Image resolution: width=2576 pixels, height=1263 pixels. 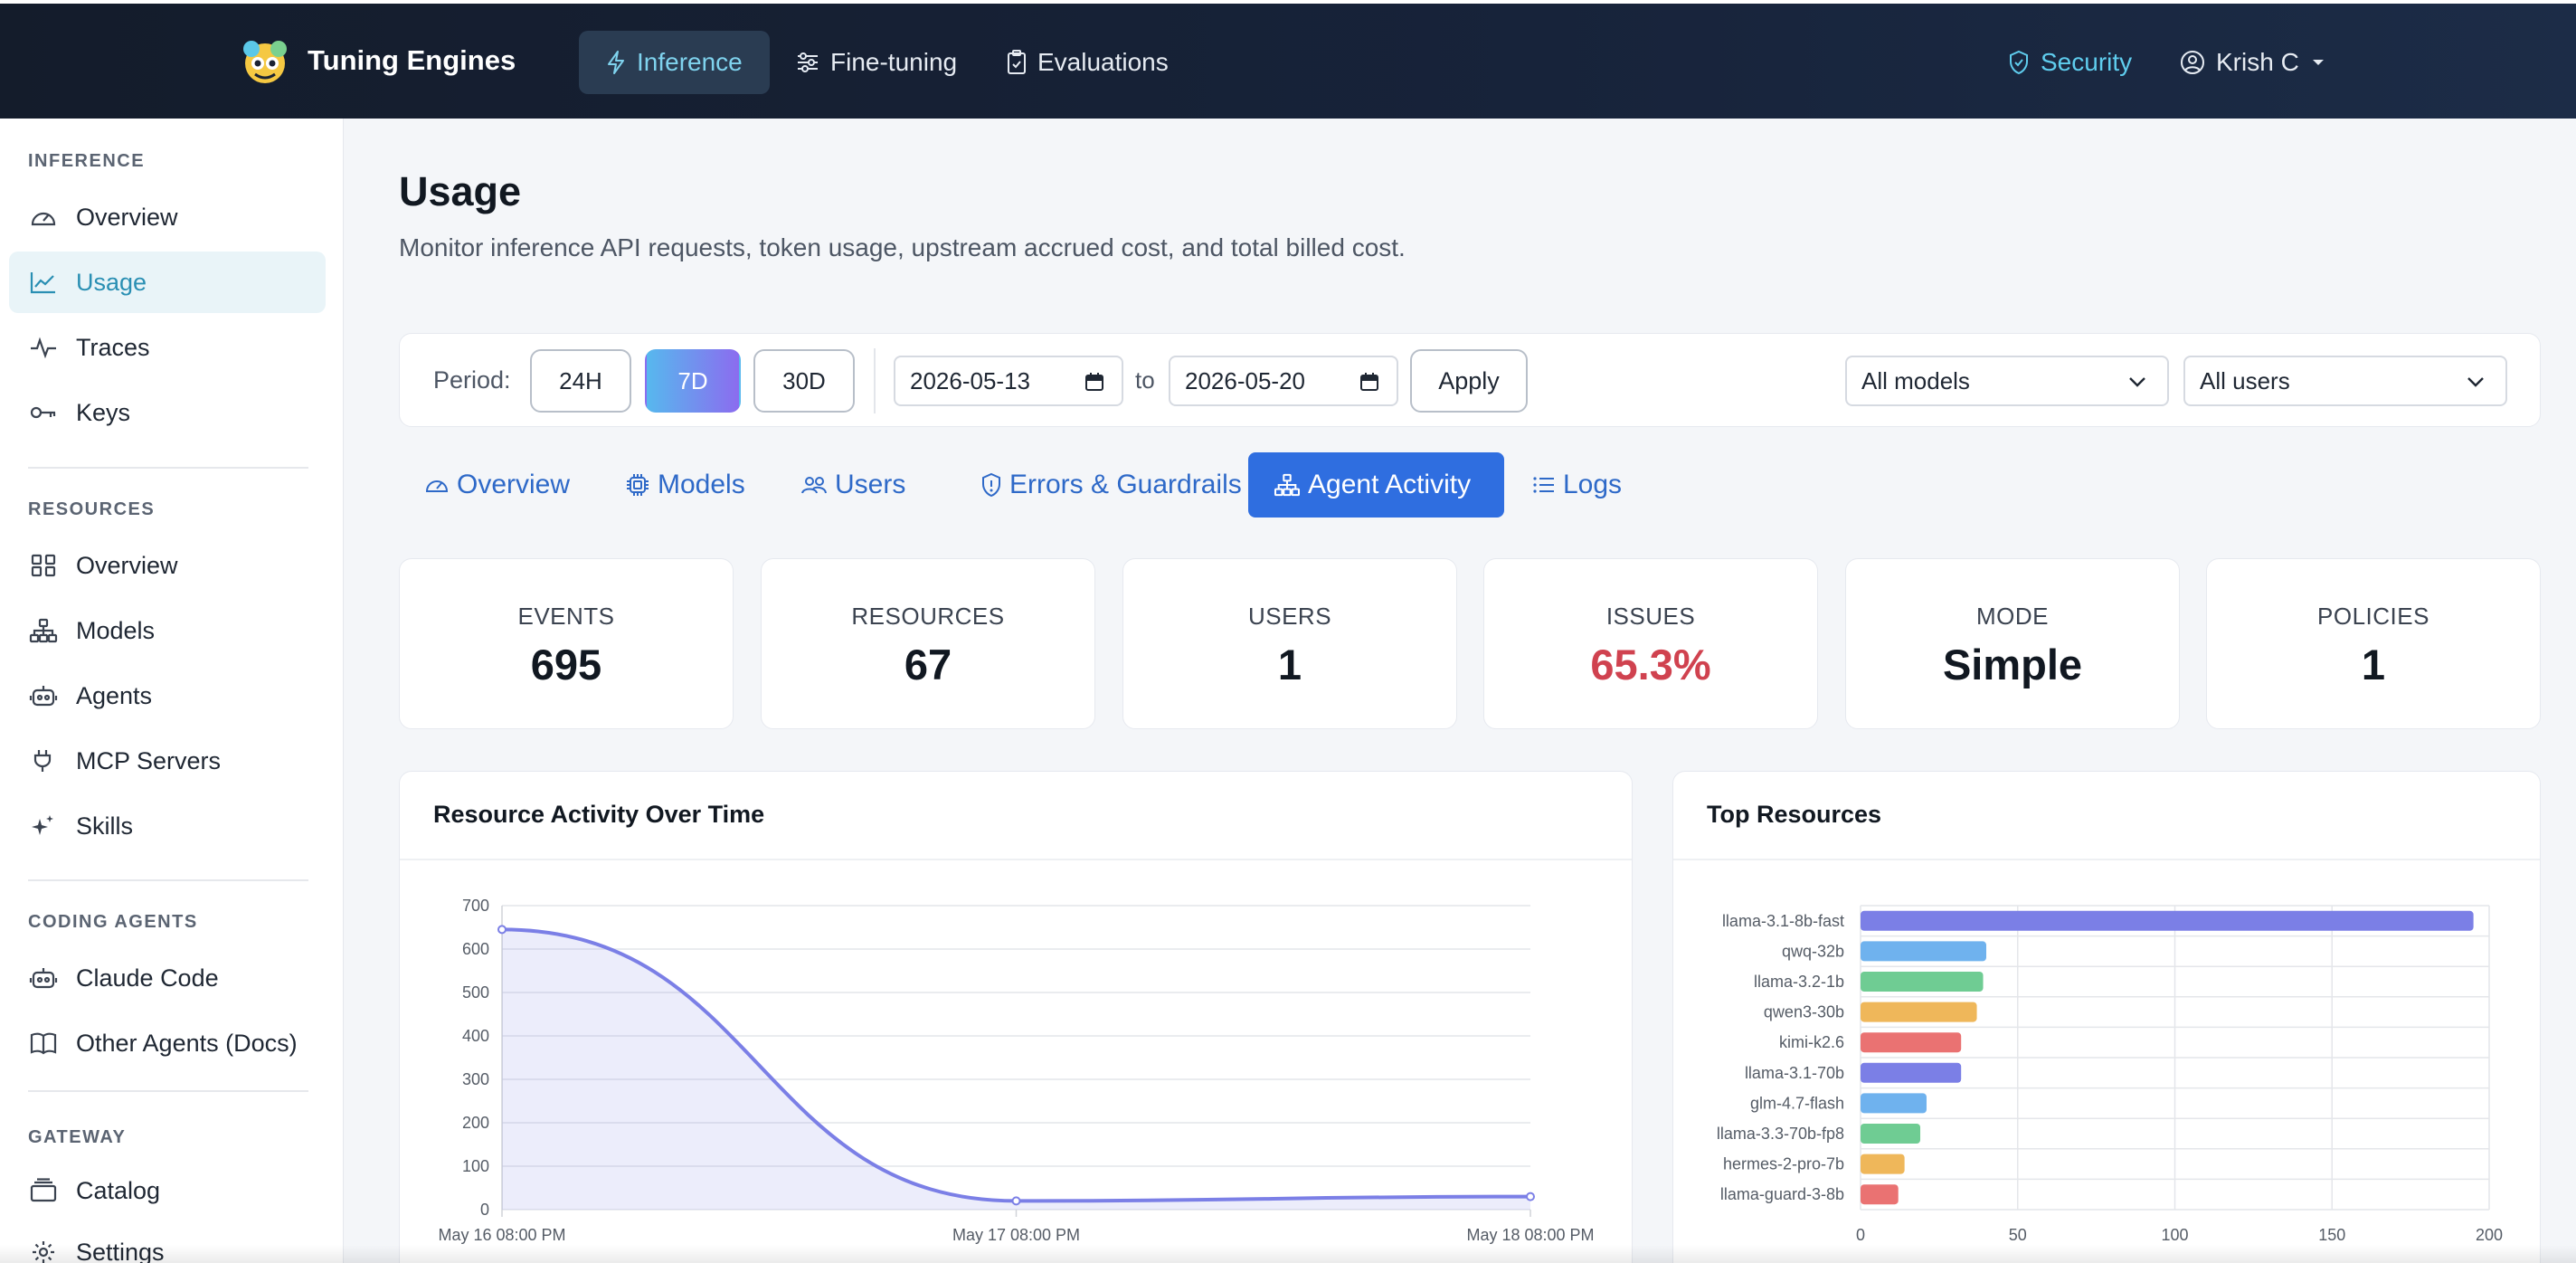 I want to click on grid-icon, so click(x=43, y=565).